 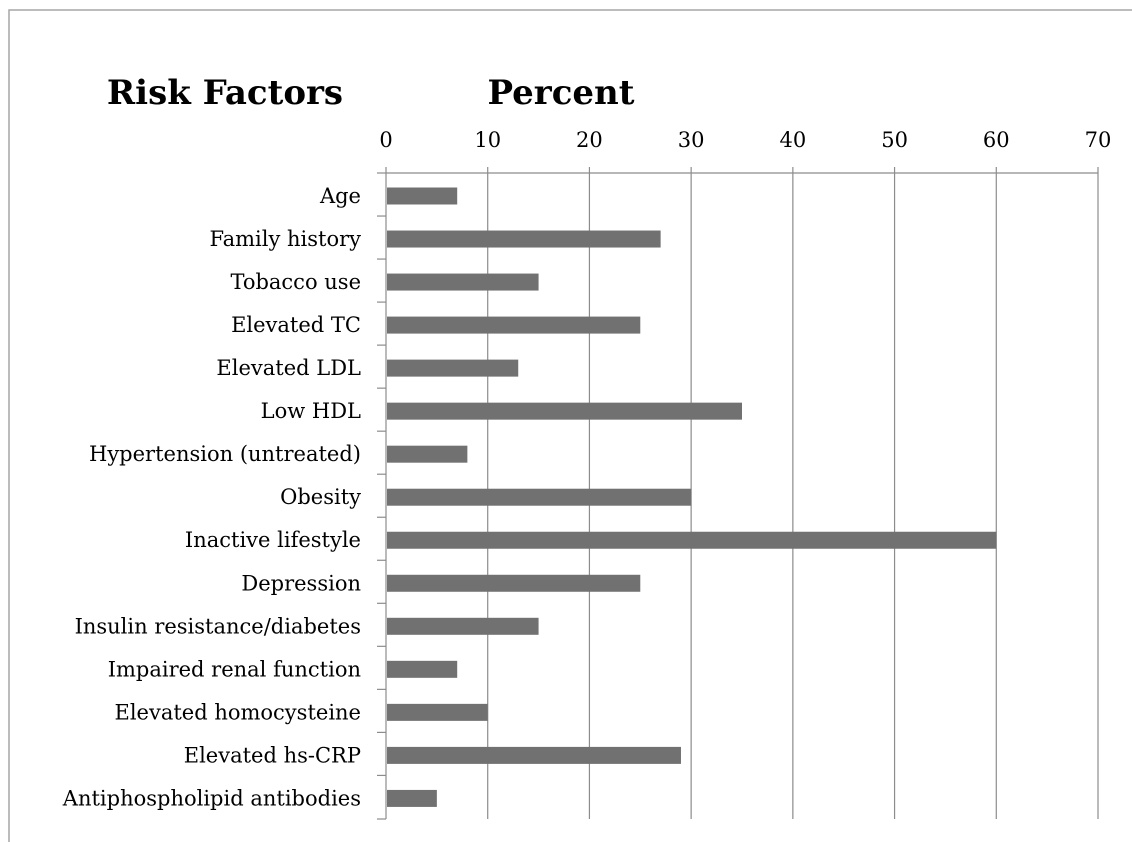 I want to click on x-tick-label: 70, so click(x=1098, y=140).